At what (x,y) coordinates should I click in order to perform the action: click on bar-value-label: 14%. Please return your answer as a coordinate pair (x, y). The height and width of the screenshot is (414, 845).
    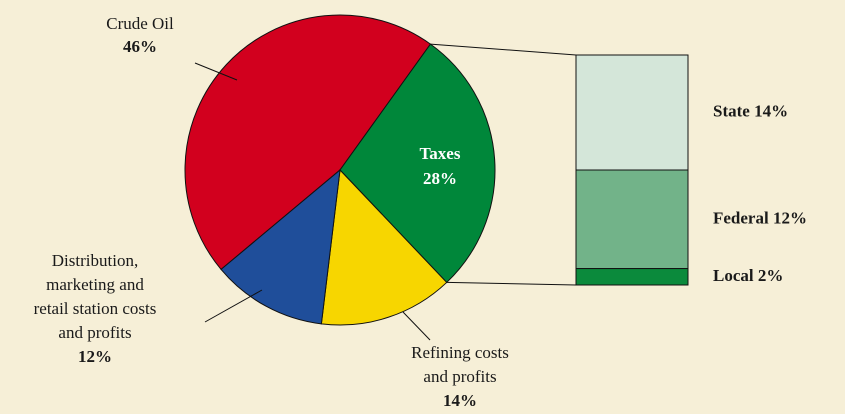
    Looking at the image, I should click on (771, 110).